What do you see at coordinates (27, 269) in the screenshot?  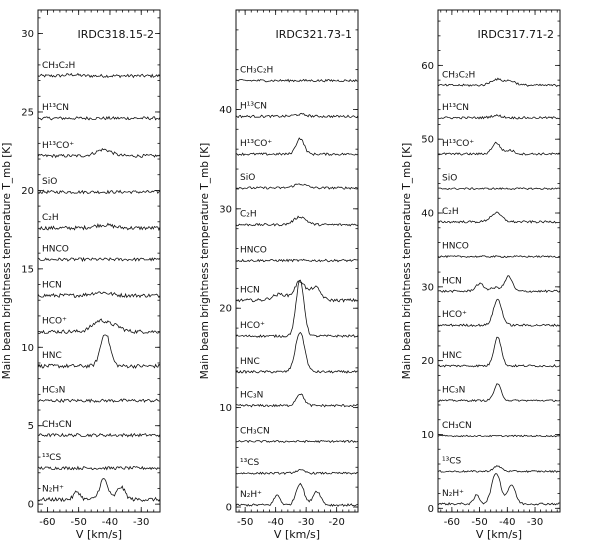 I see `y-tick-label: 15` at bounding box center [27, 269].